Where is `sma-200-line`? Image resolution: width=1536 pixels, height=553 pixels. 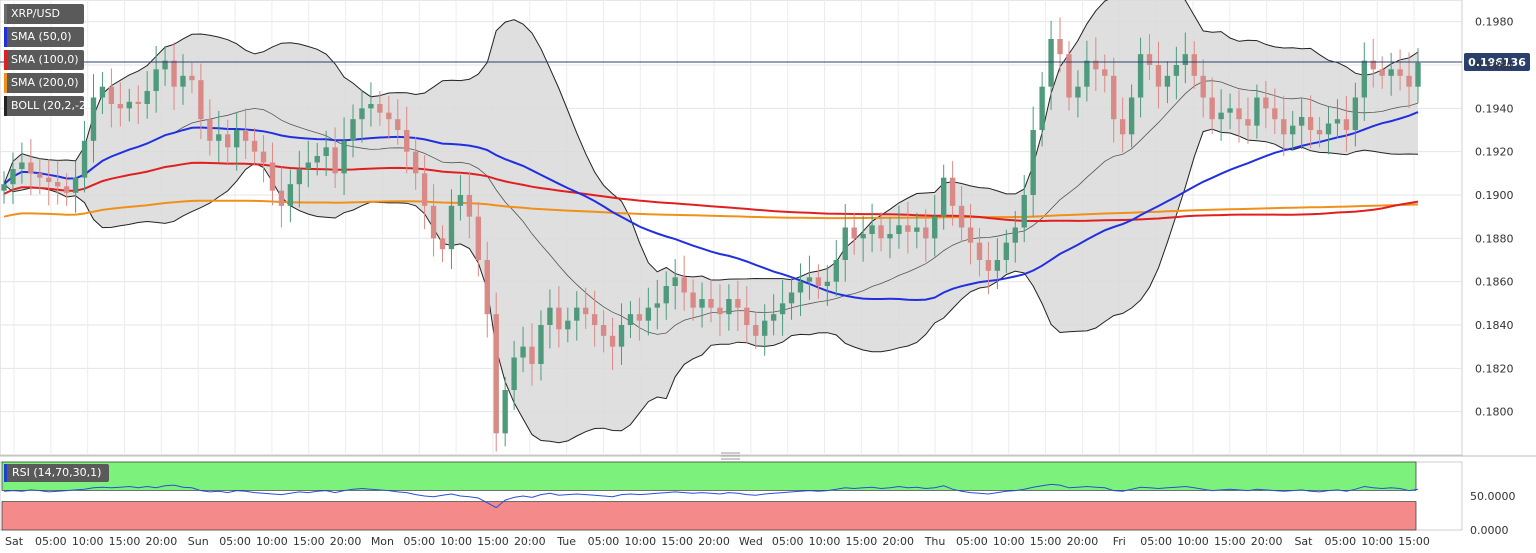
sma-200-line is located at coordinates (711, 209).